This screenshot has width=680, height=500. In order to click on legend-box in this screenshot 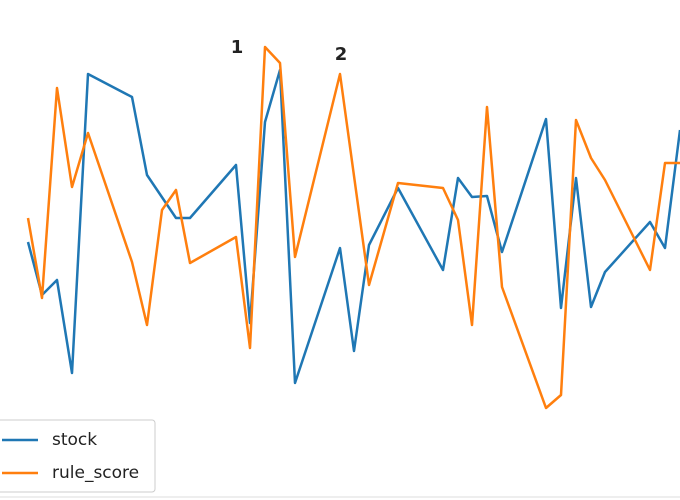, I will do `click(78, 456)`.